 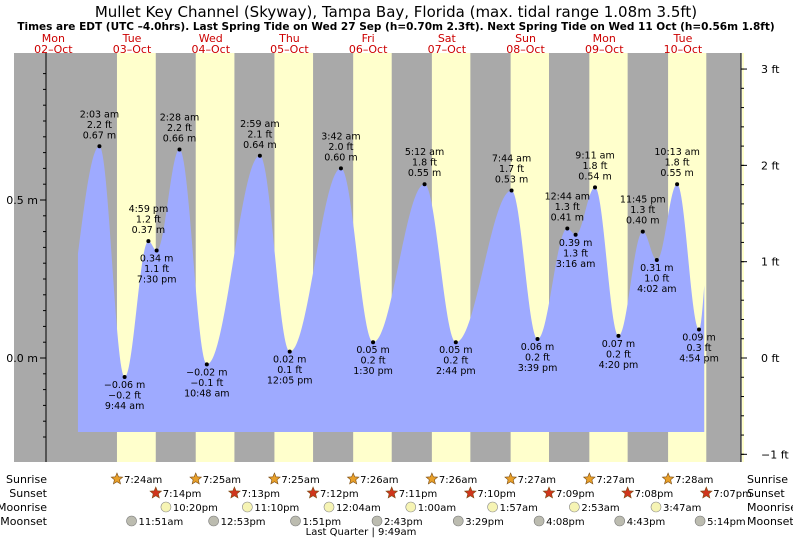 What do you see at coordinates (53, 38) in the screenshot?
I see `day-name: Mon` at bounding box center [53, 38].